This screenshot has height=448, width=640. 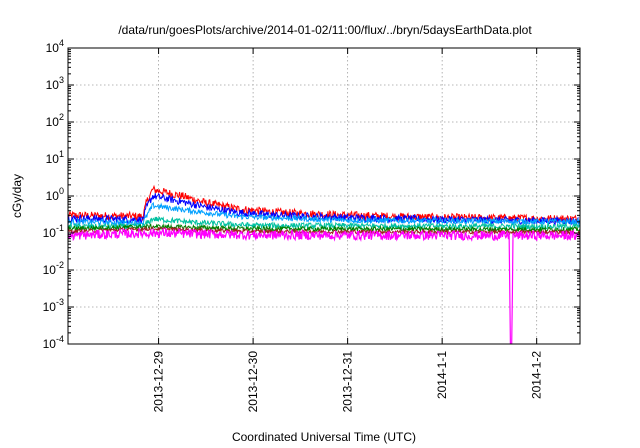 What do you see at coordinates (61, 80) in the screenshot?
I see `y-tick-exponent: 3` at bounding box center [61, 80].